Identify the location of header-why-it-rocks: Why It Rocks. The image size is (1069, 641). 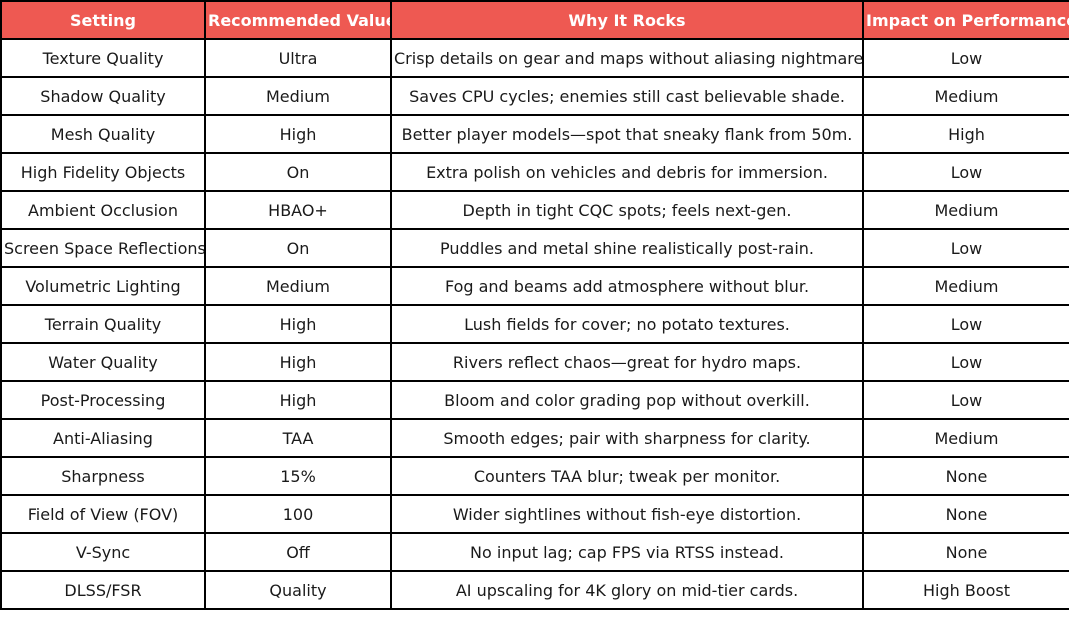
(627, 20).